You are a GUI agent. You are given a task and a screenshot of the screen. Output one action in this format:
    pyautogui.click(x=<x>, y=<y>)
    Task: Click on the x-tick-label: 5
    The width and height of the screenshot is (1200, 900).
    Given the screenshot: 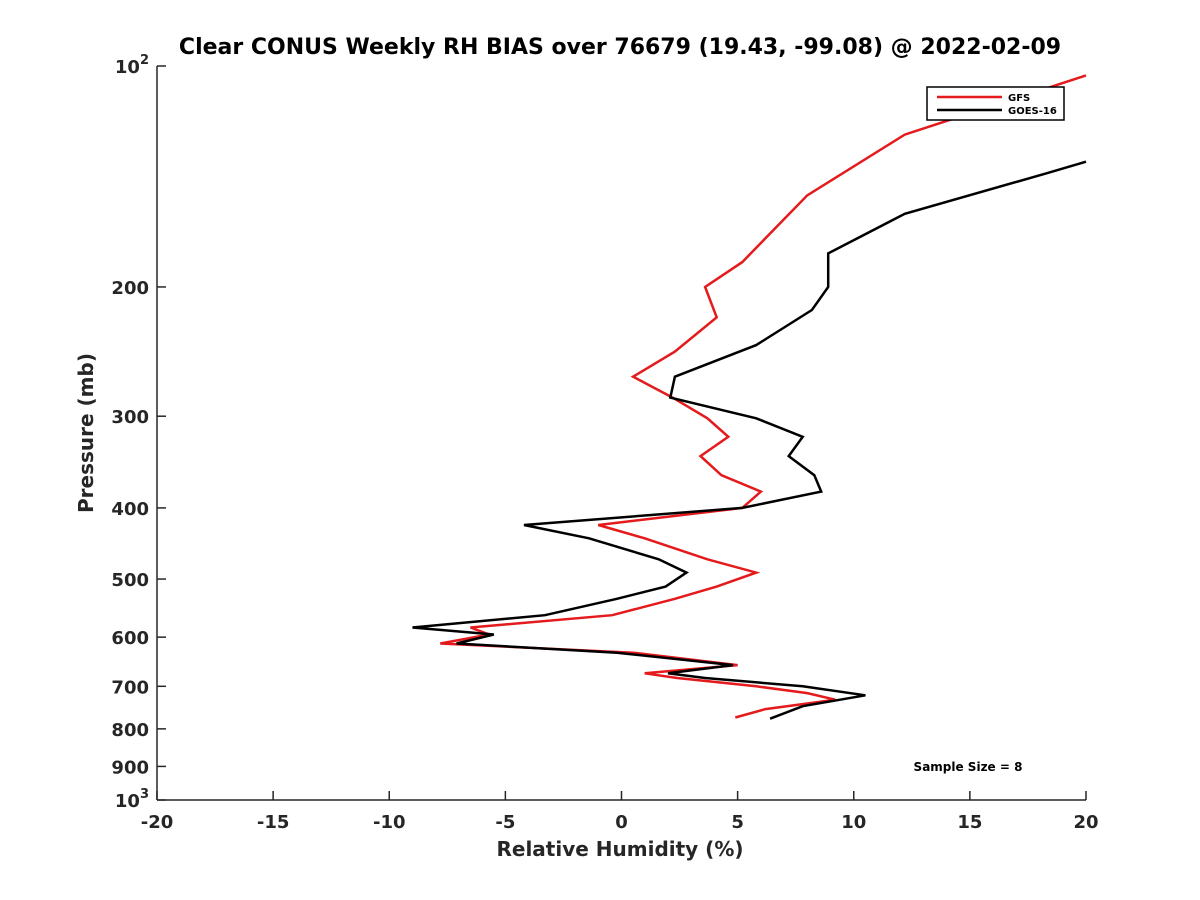 What is the action you would take?
    pyautogui.click(x=737, y=822)
    